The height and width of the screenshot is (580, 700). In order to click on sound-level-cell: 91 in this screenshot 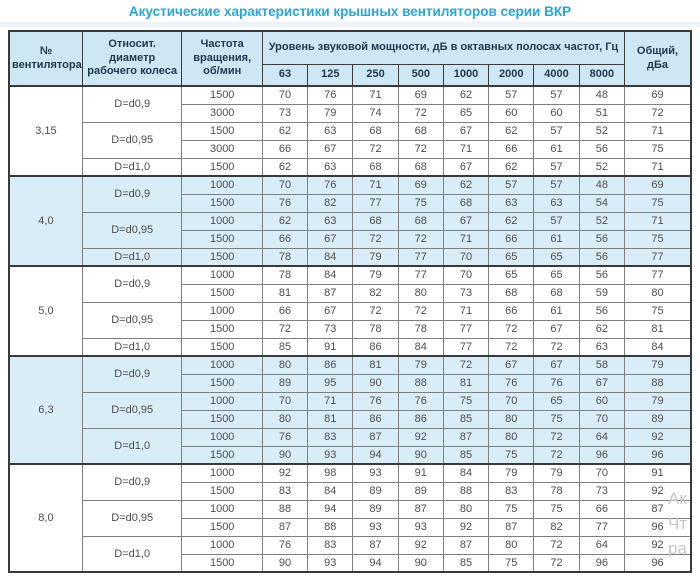, I will do `click(330, 347)`.